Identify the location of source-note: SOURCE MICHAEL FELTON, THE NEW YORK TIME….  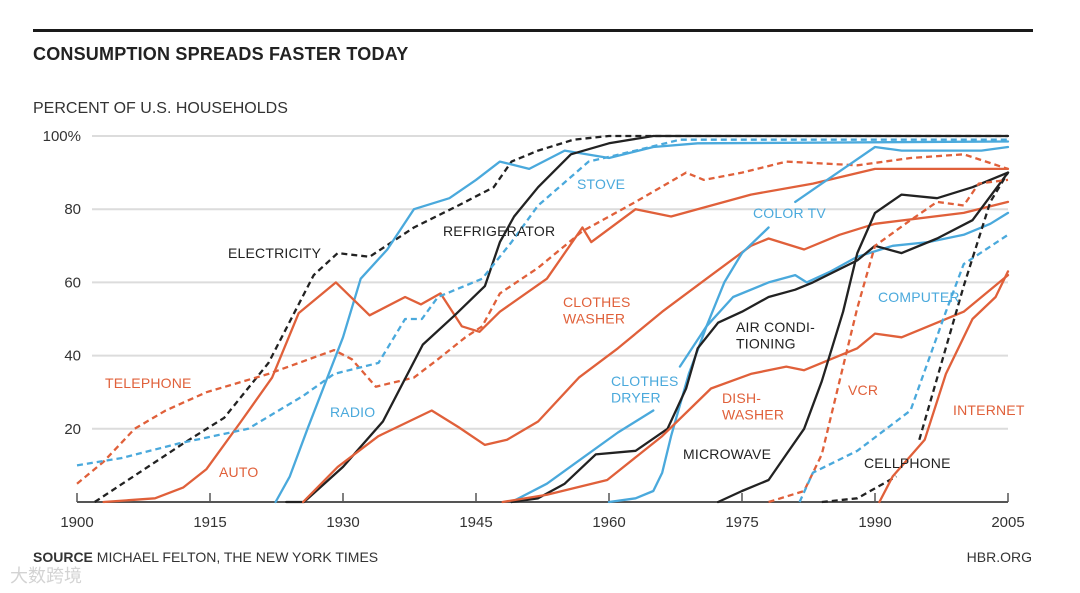
(205, 557).